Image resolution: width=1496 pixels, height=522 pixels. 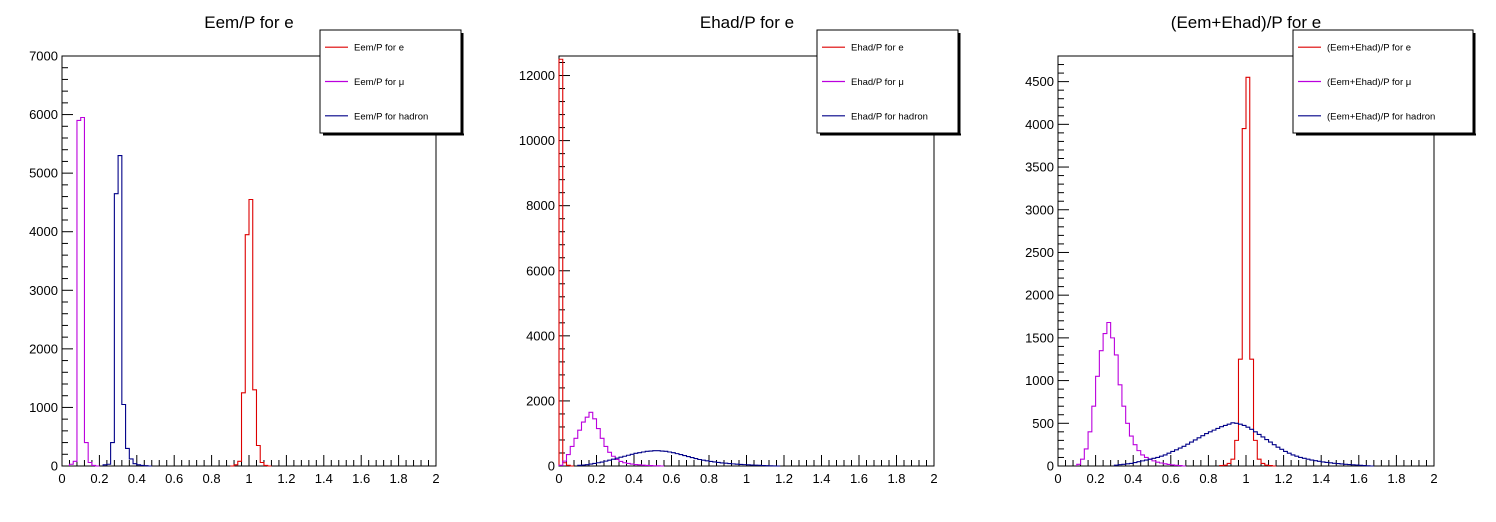 What do you see at coordinates (537, 75) in the screenshot?
I see `y-tick-label: 12000` at bounding box center [537, 75].